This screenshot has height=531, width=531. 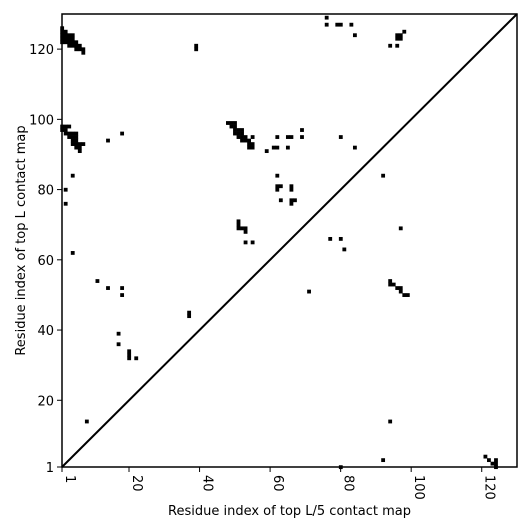 I want to click on x-axis-ticks: 1 20 40 60 80 100 120, so click(x=279, y=483).